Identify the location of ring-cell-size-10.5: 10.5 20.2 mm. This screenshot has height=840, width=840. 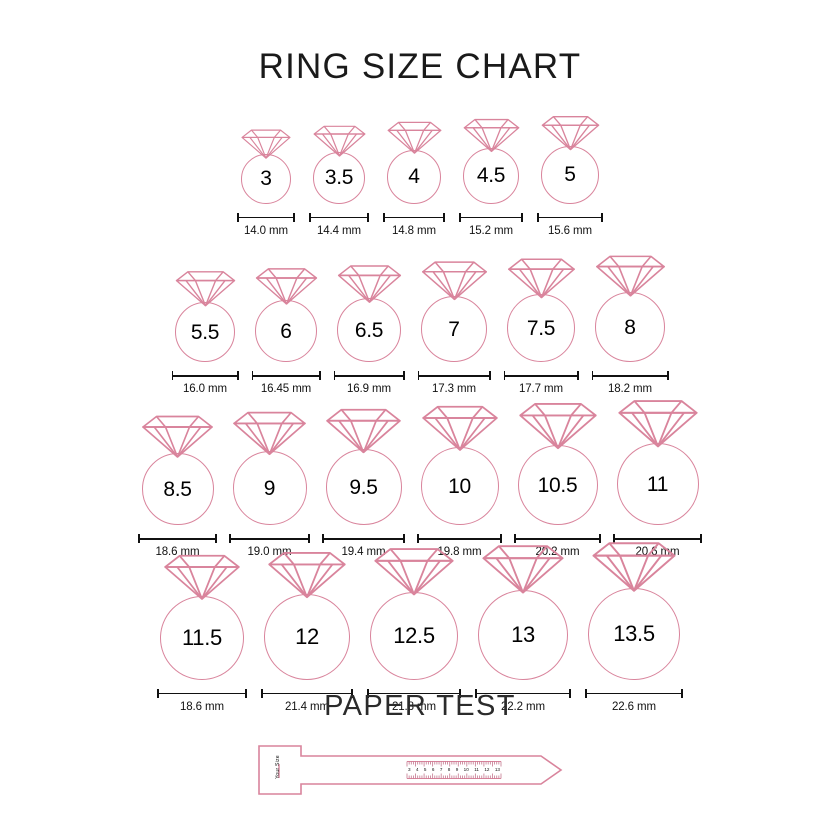
(557, 478).